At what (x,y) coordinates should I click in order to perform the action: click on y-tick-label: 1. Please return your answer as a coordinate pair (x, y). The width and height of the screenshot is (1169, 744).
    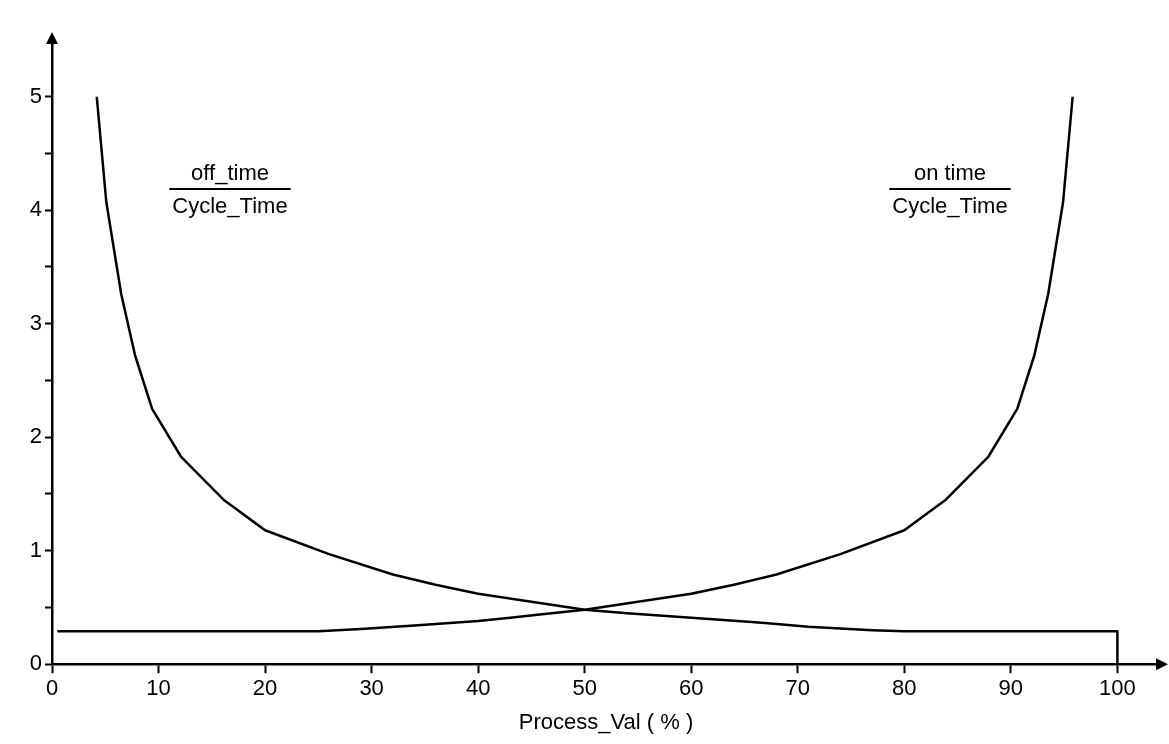
    Looking at the image, I should click on (35, 549).